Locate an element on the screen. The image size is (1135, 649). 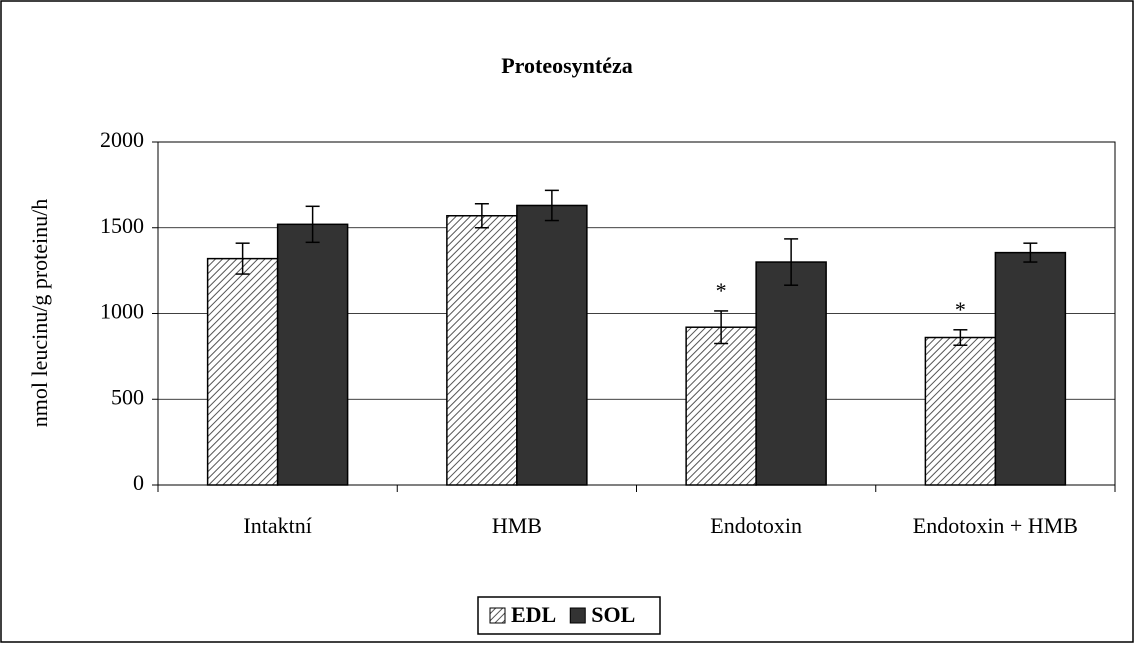
y-tick-label: 1000 is located at coordinates (122, 311).